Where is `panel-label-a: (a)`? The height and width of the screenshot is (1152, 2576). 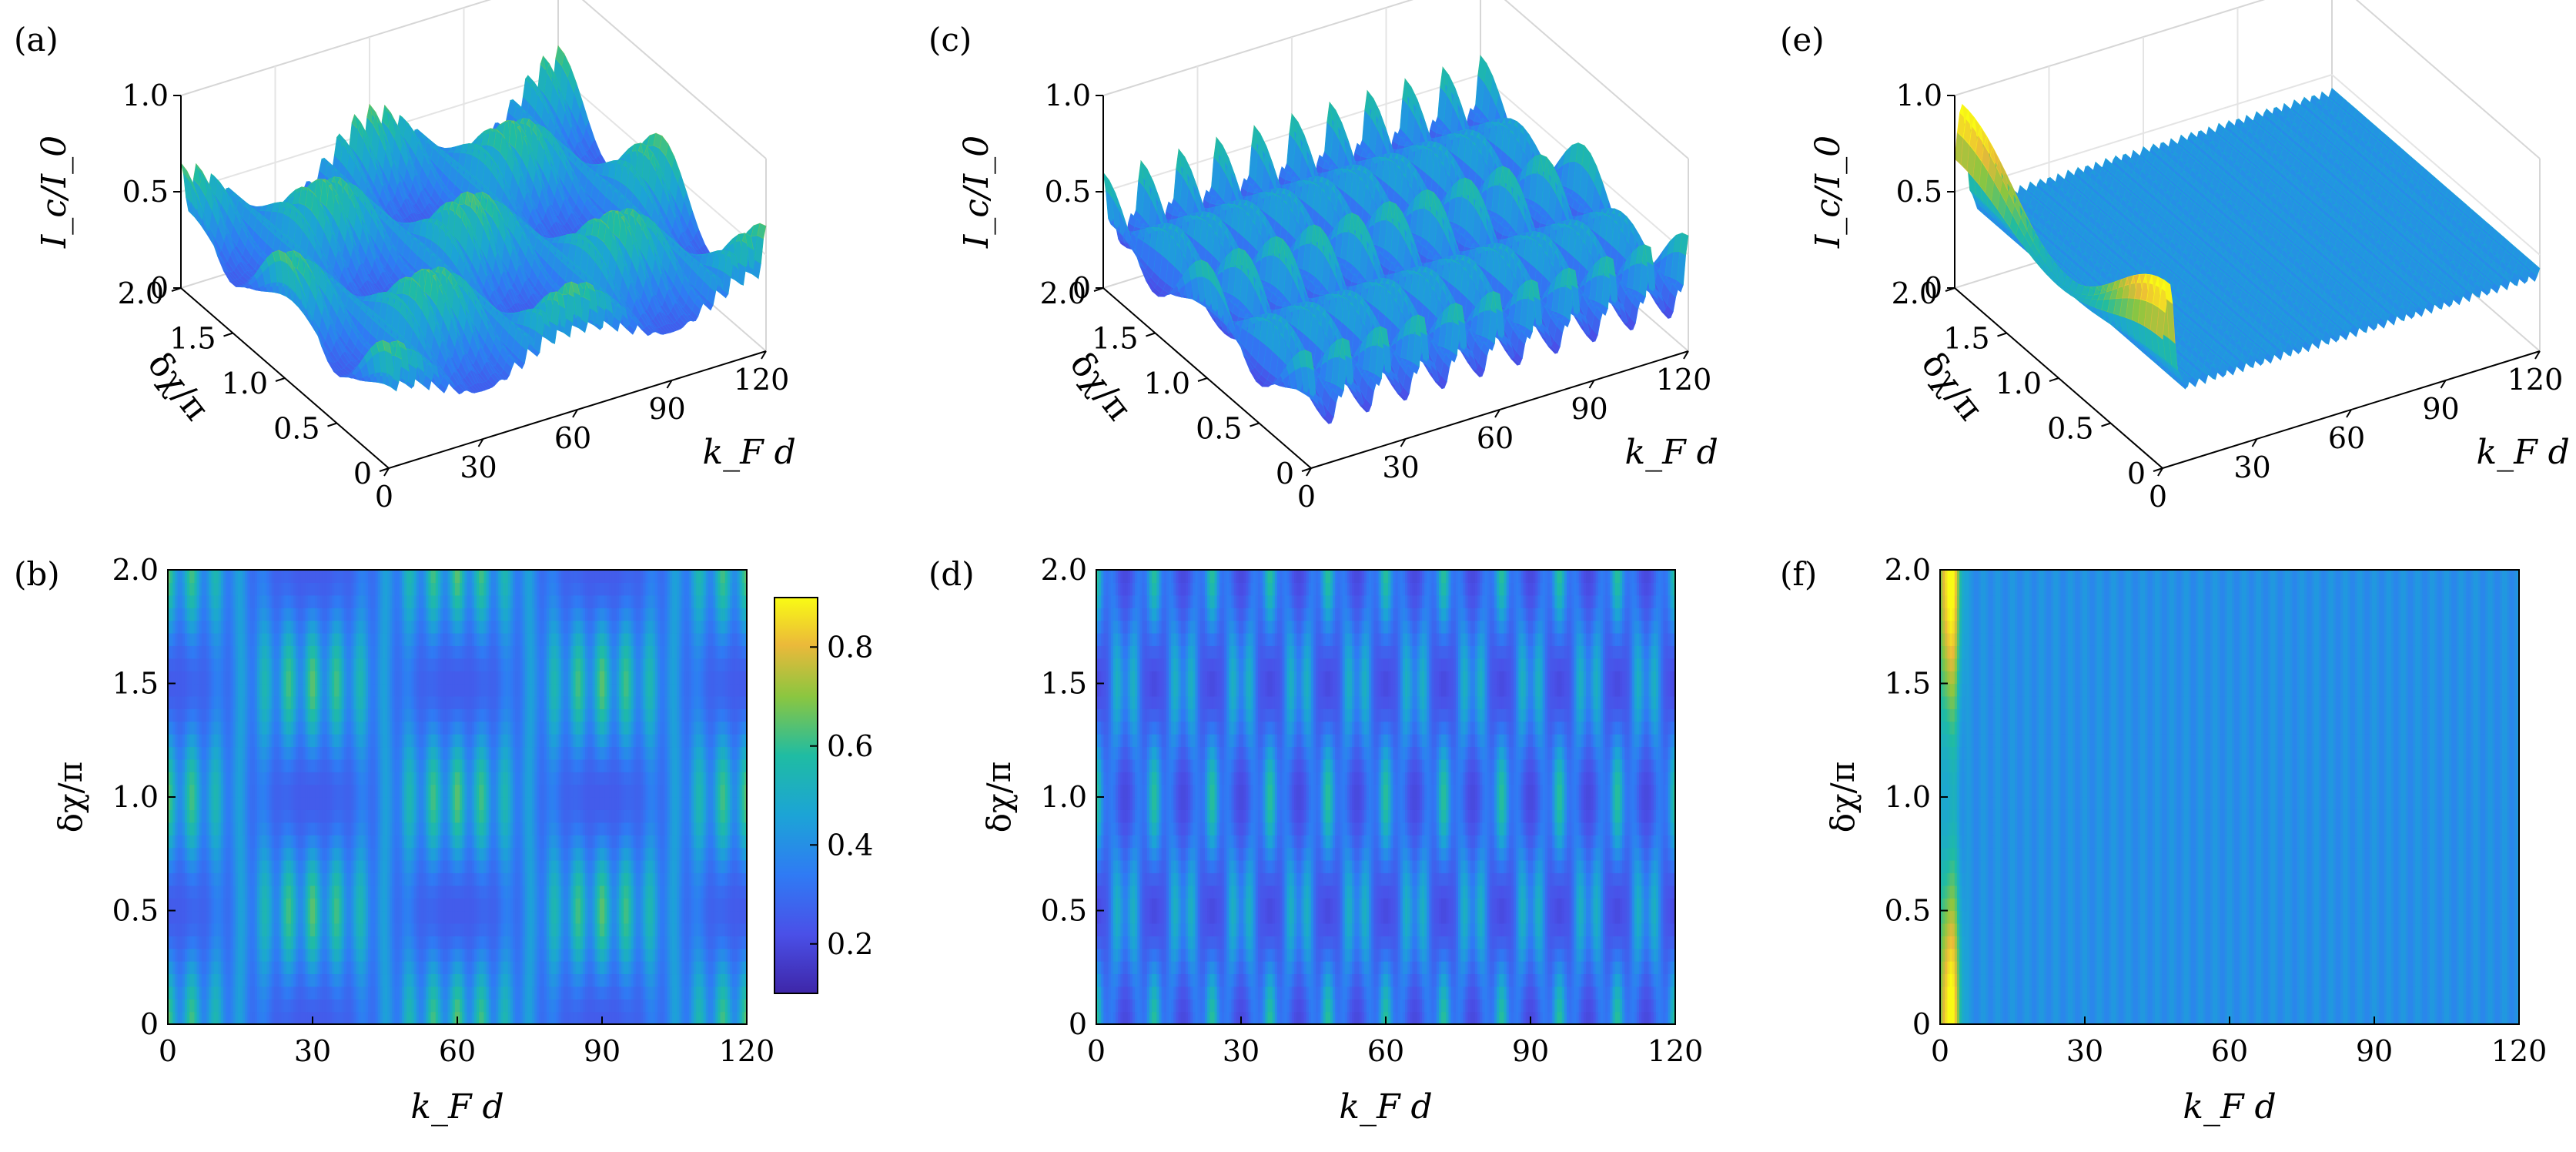 panel-label-a: (a) is located at coordinates (36, 40).